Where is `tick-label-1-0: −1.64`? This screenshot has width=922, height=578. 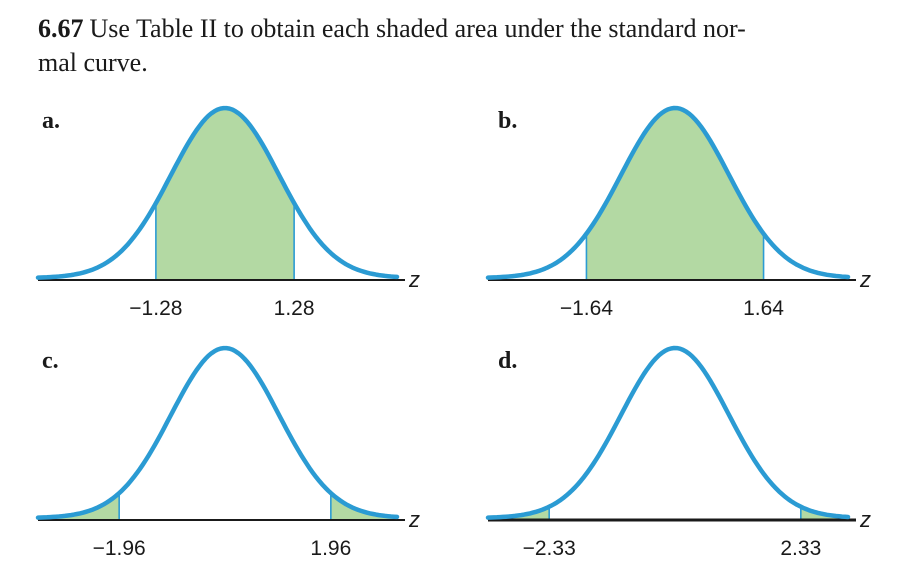 tick-label-1-0: −1.64 is located at coordinates (586, 308).